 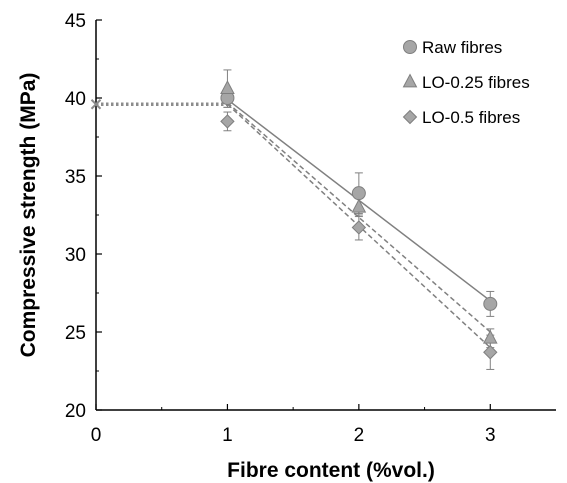 I want to click on legend-label: LO-0.5 fibres, so click(x=471, y=117).